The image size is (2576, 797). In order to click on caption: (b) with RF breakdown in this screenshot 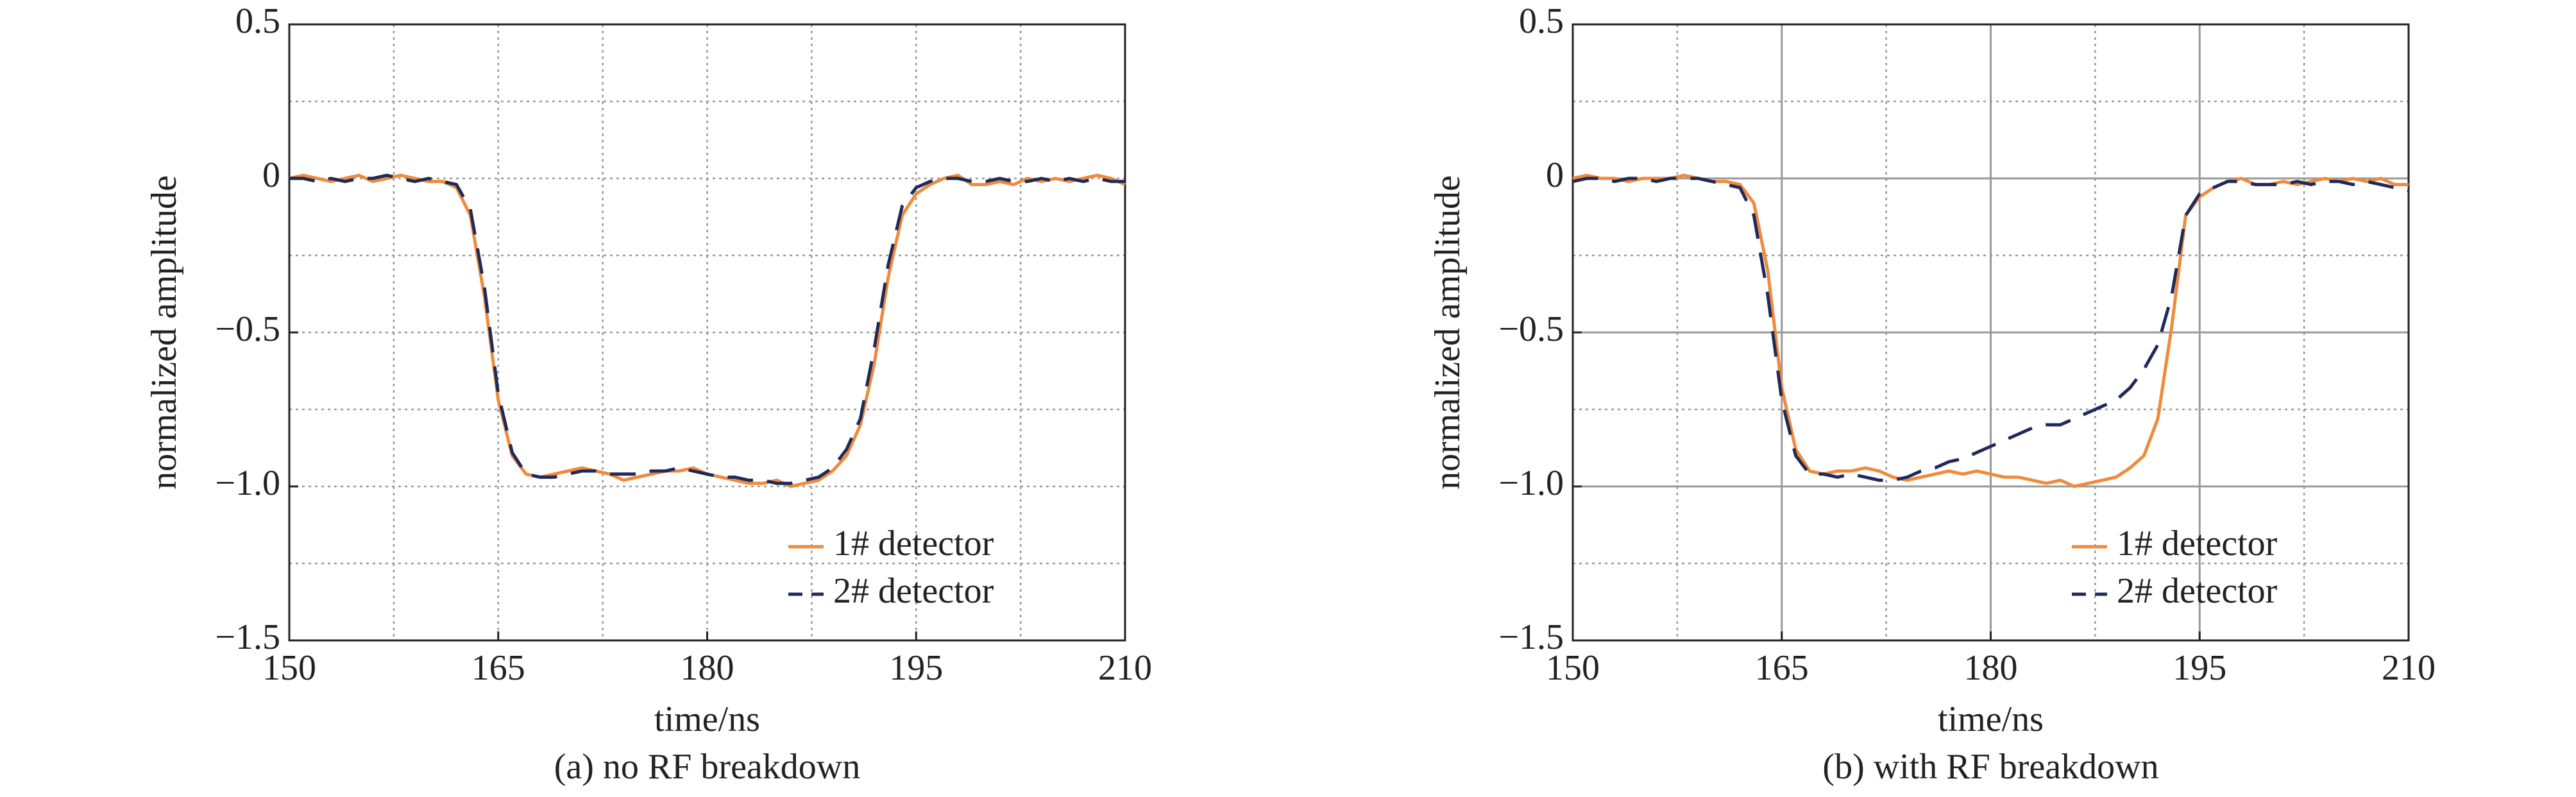, I will do `click(1990, 767)`.